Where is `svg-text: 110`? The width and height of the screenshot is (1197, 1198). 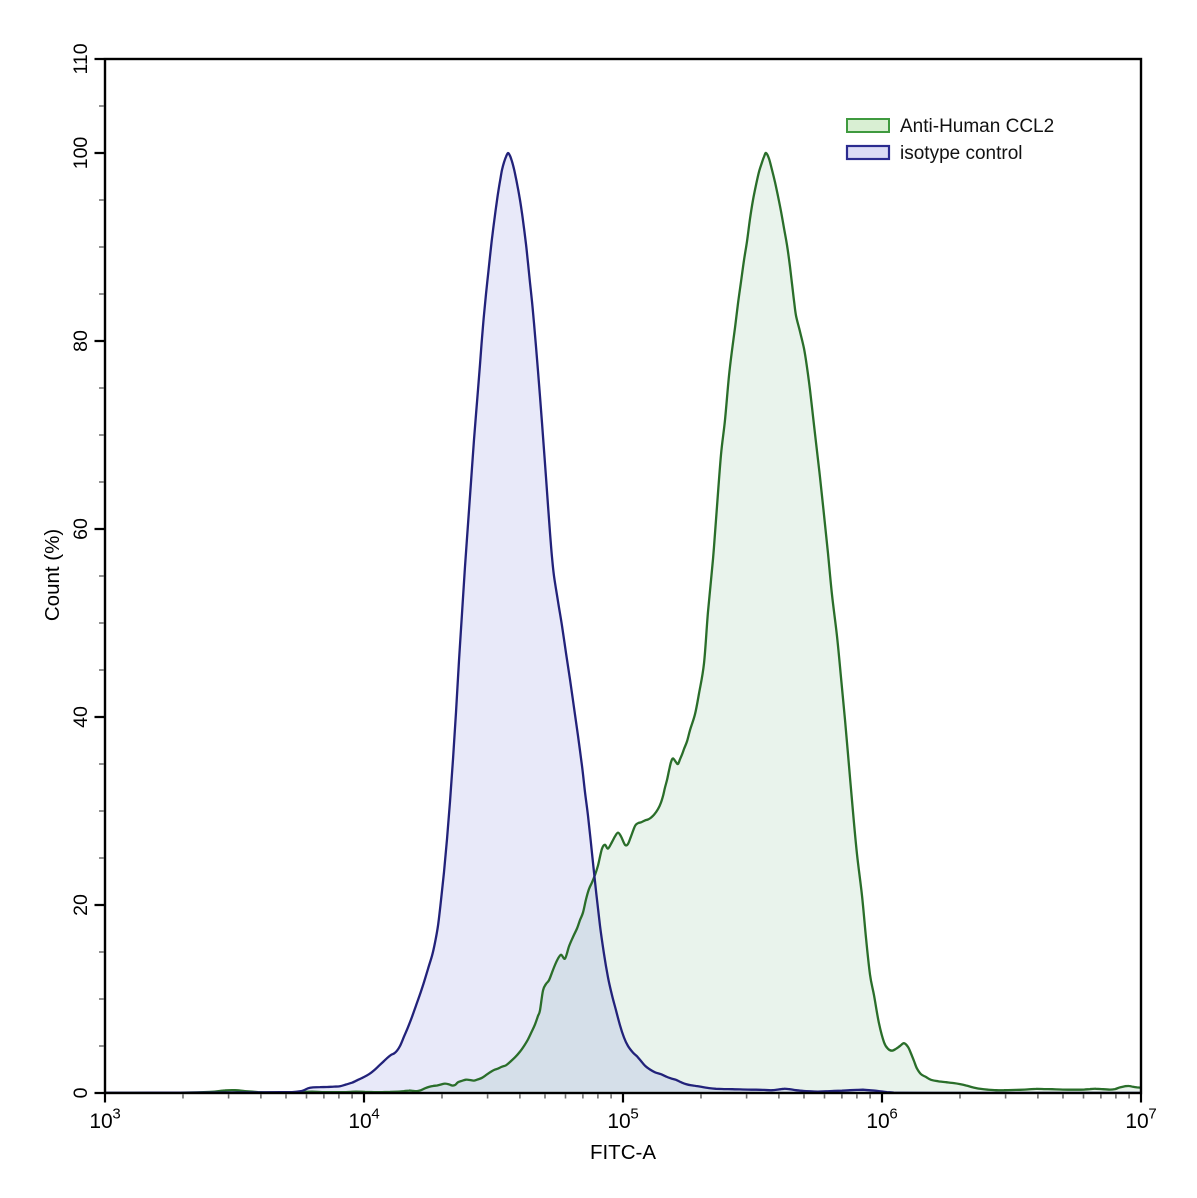
svg-text: 110 is located at coordinates (81, 58).